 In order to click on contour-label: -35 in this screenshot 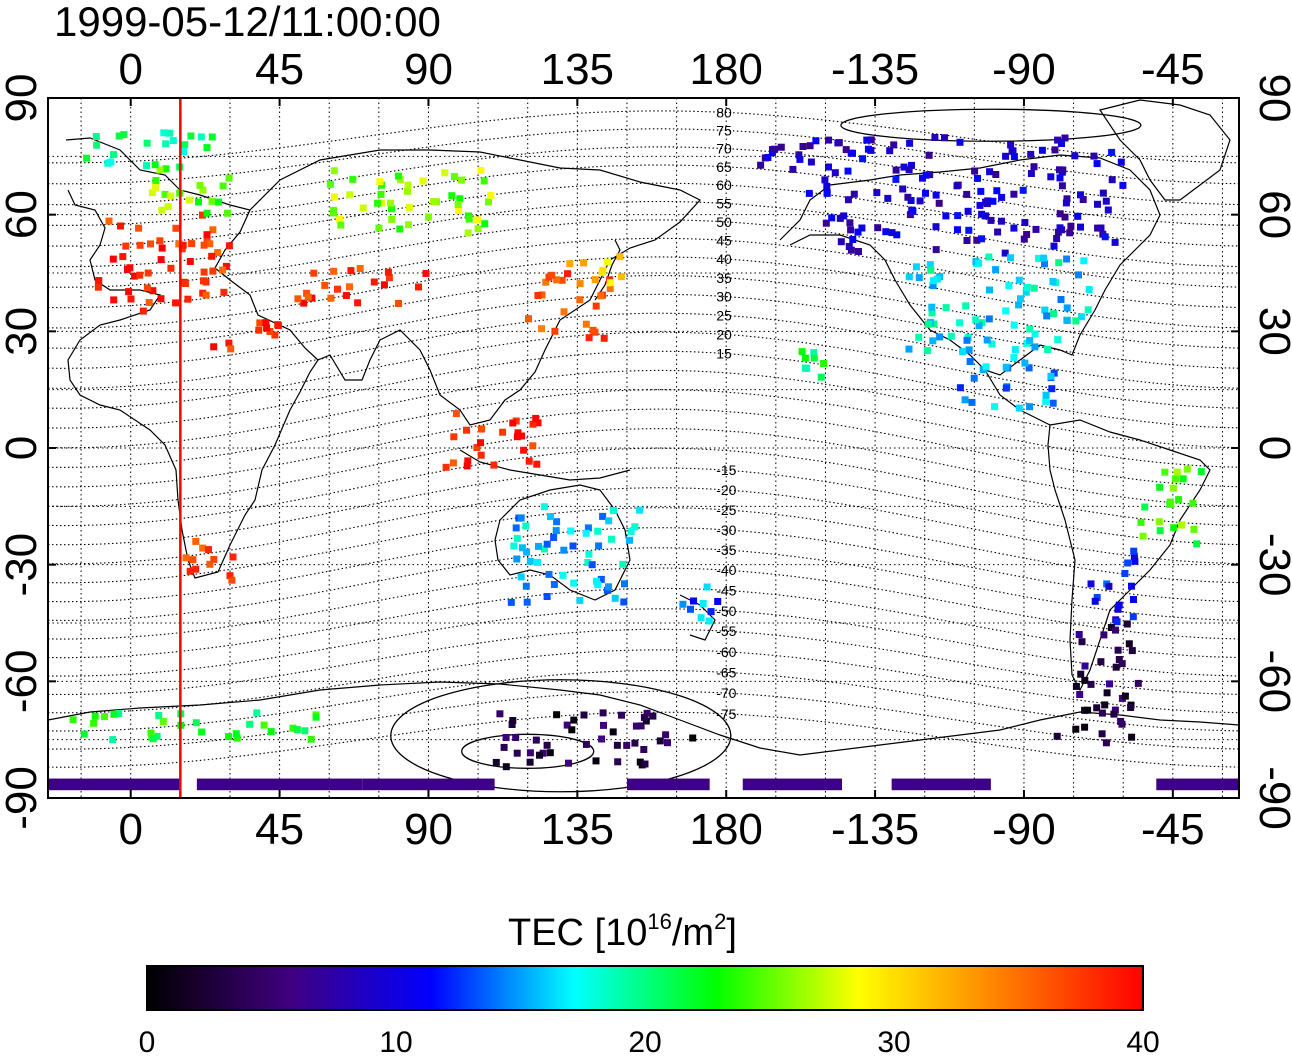, I will do `click(726, 550)`.